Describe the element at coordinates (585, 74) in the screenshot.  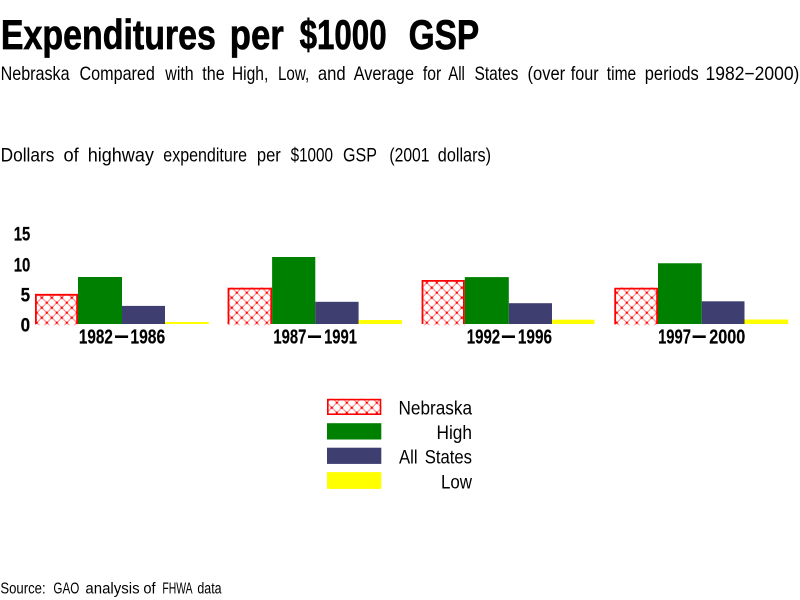
I see `svg-text: four` at that location.